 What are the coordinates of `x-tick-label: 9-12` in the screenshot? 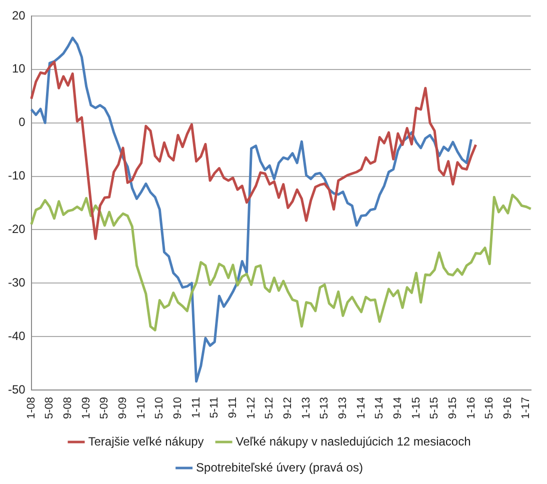 It's located at (288, 408).